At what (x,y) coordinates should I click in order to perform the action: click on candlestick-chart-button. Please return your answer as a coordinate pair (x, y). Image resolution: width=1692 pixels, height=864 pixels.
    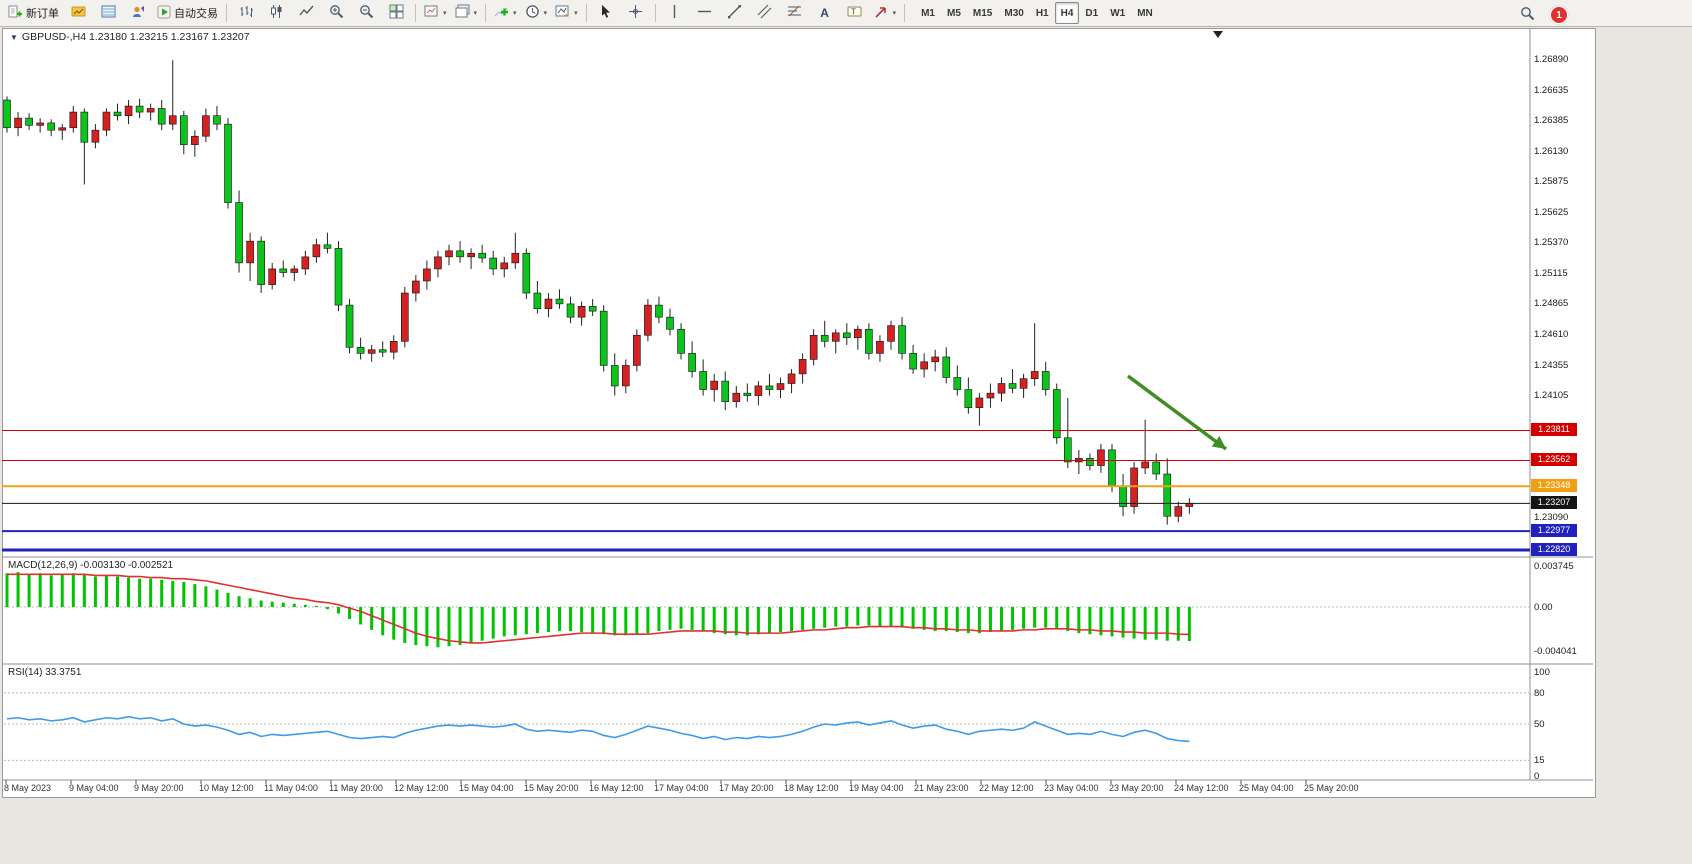
    Looking at the image, I should click on (276, 13).